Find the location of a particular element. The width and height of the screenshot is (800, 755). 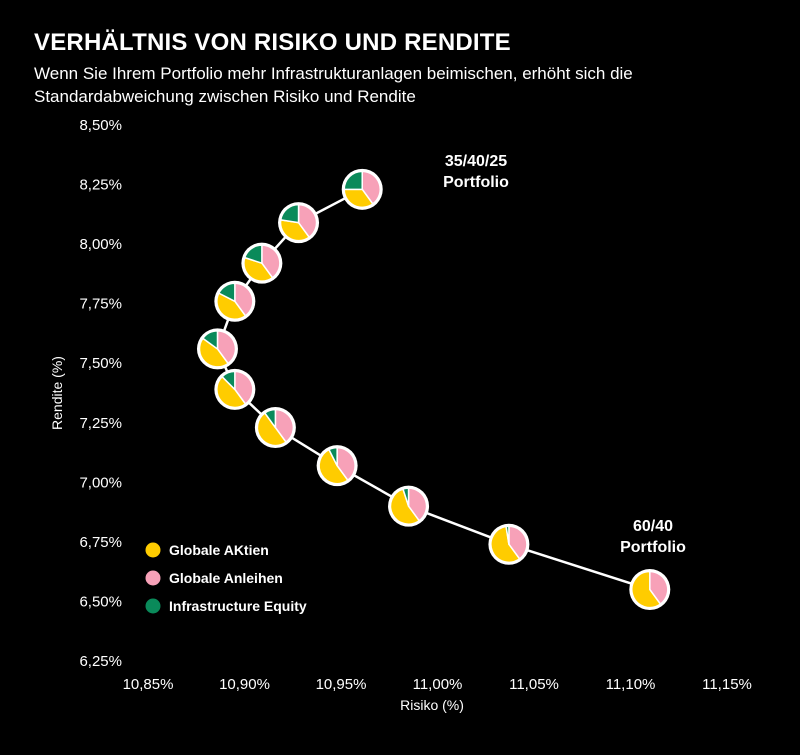

x-axis-label: Risiko (%) is located at coordinates (432, 705).